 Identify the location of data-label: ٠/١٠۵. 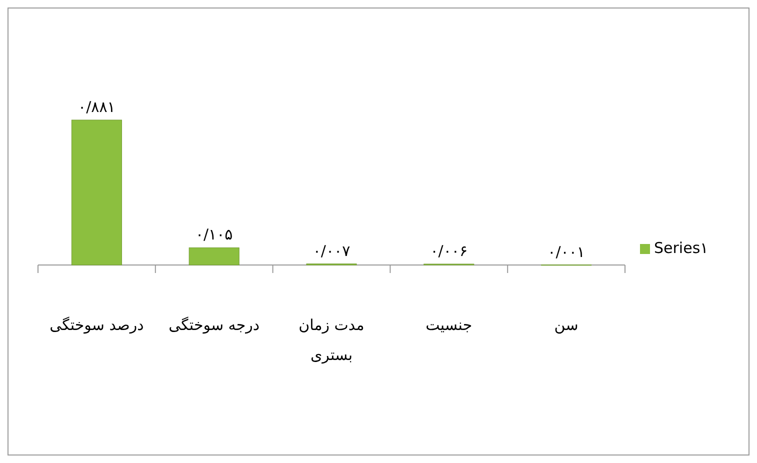
(214, 235).